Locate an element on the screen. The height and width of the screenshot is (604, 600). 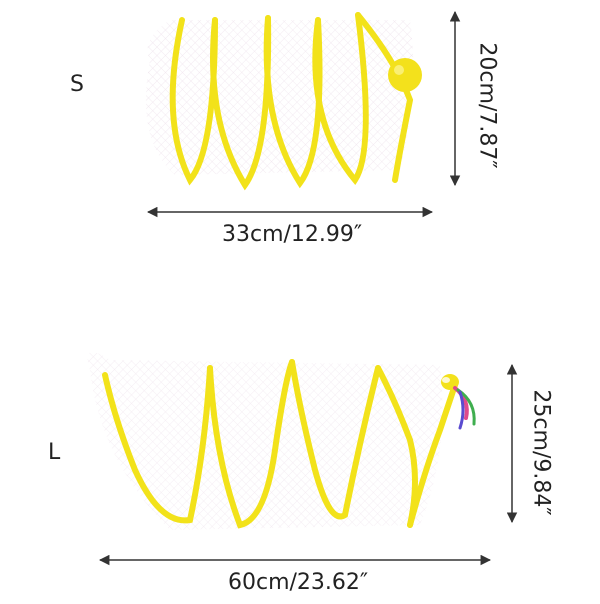
small-toy-ball is located at coordinates (405, 75).